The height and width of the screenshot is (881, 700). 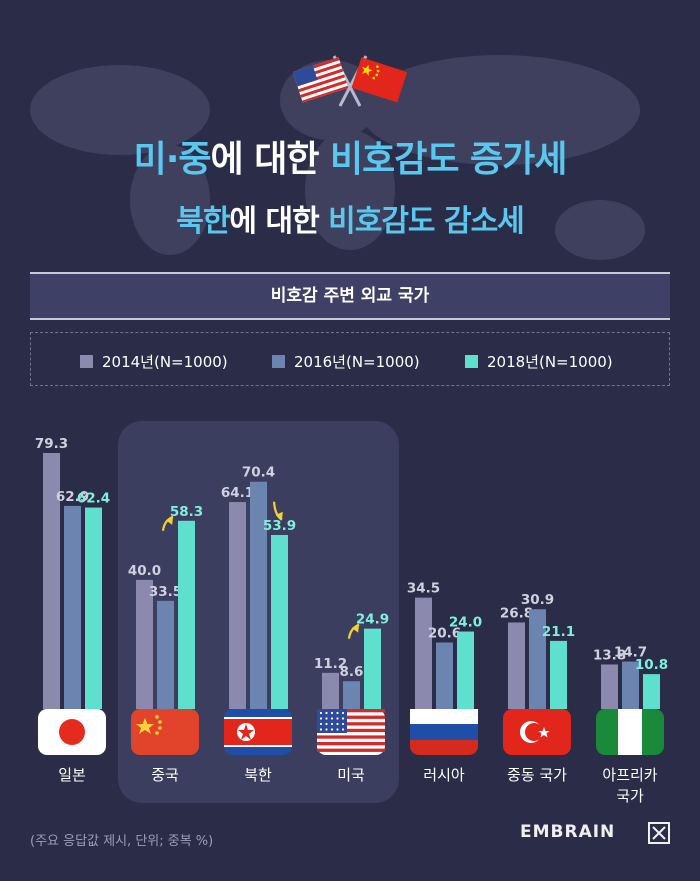 I want to click on russia-flag, so click(x=444, y=732).